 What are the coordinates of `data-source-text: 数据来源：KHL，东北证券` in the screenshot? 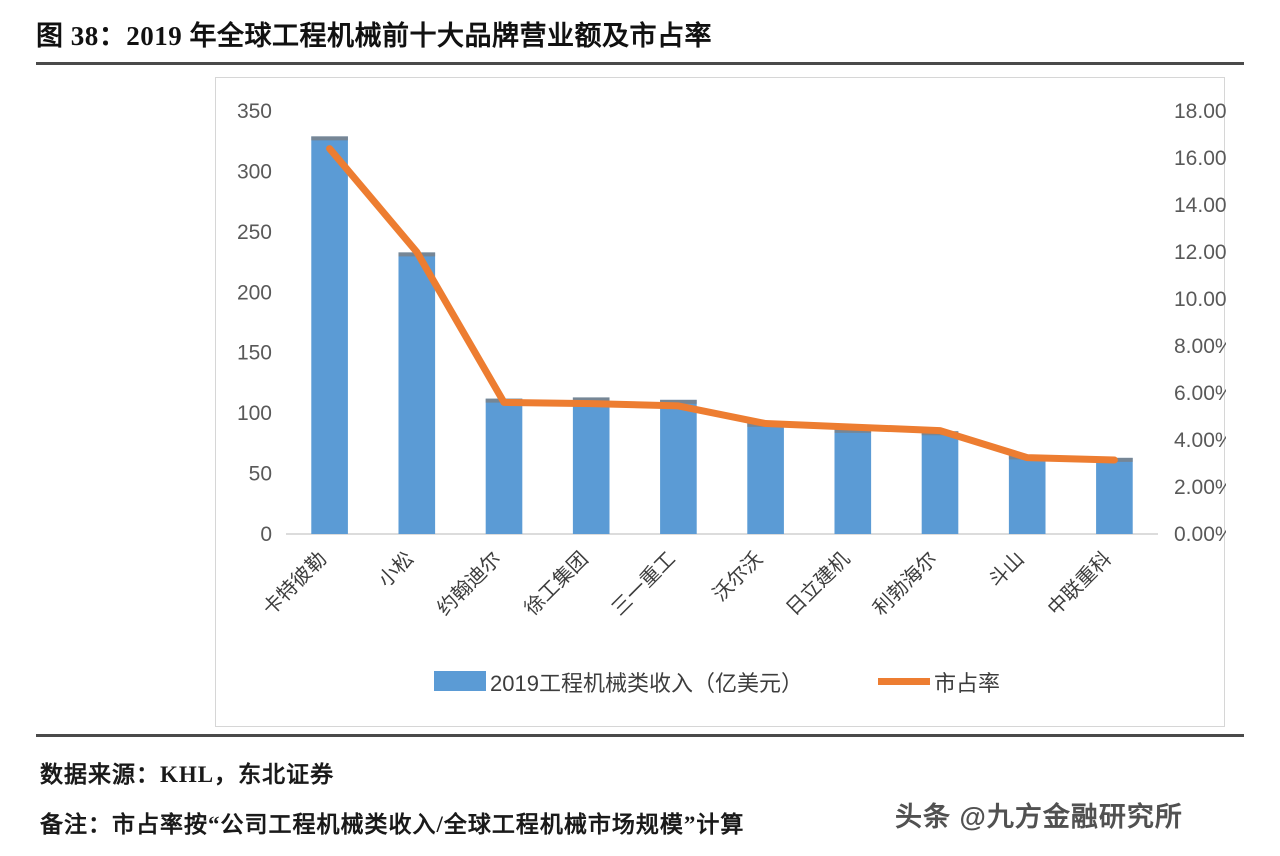 It's located at (187, 774).